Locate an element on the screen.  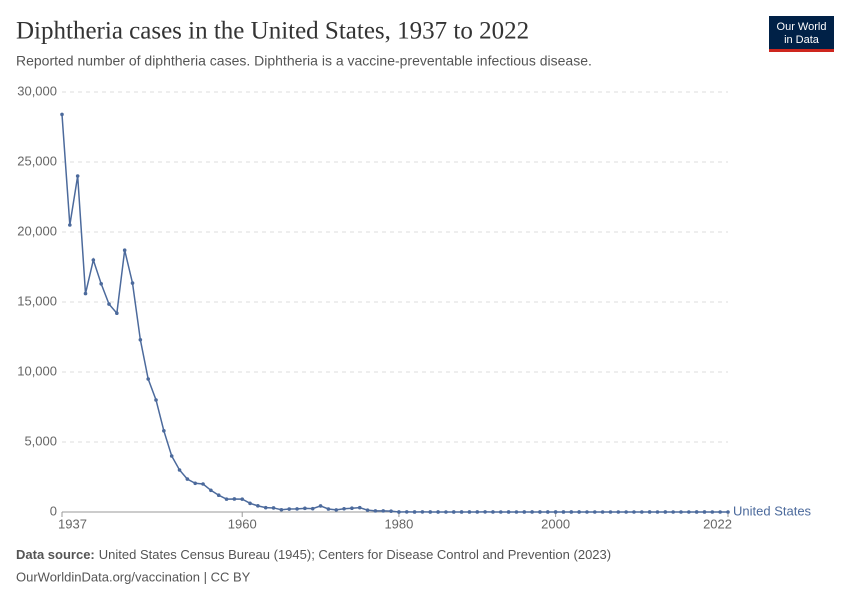
x-tick-label: 1937 is located at coordinates (72, 523).